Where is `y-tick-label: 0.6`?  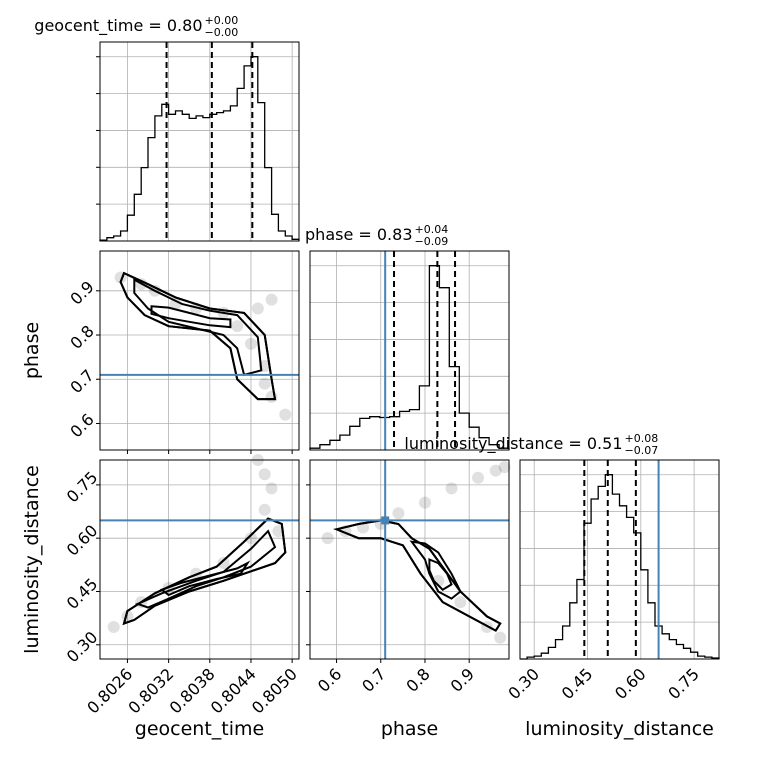
y-tick-label: 0.6 is located at coordinates (81, 425).